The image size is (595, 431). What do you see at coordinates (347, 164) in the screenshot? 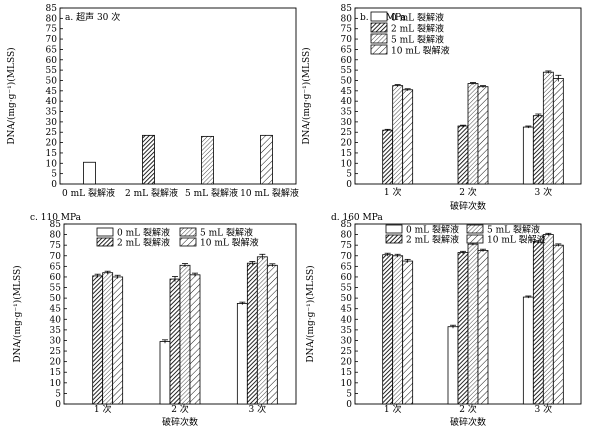
I see `y-tick-label: 10` at bounding box center [347, 164].